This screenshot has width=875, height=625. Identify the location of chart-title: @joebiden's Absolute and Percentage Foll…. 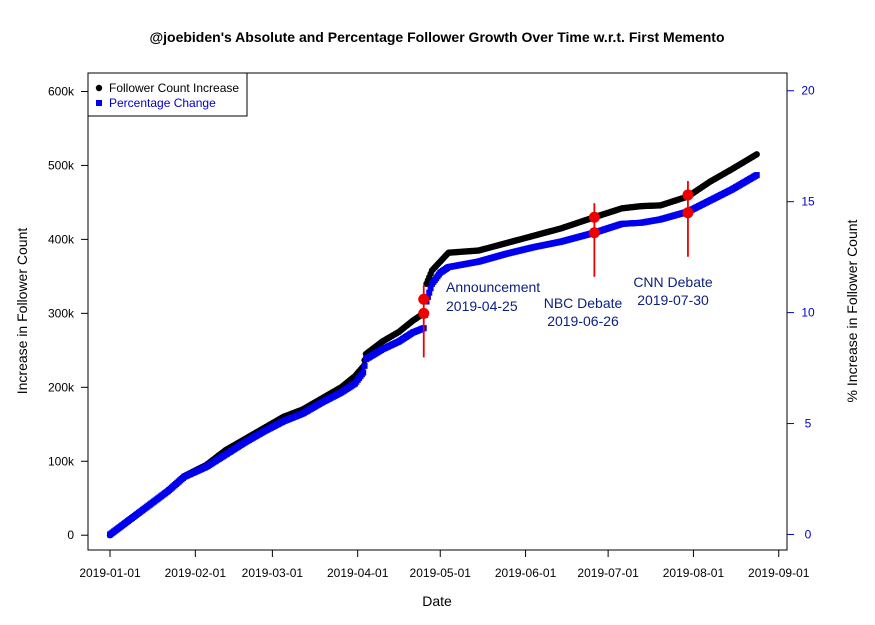
(436, 37).